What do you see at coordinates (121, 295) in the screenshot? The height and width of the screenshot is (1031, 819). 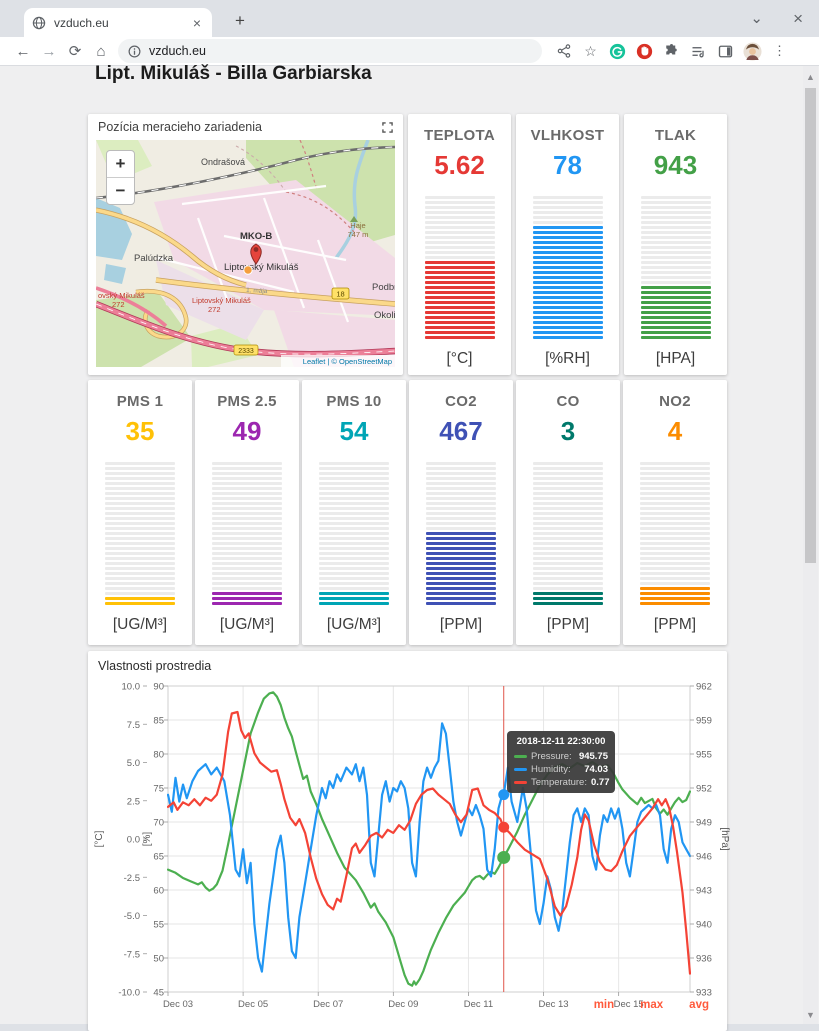 I see `map-red-road-name2: ovský Mikuláš` at bounding box center [121, 295].